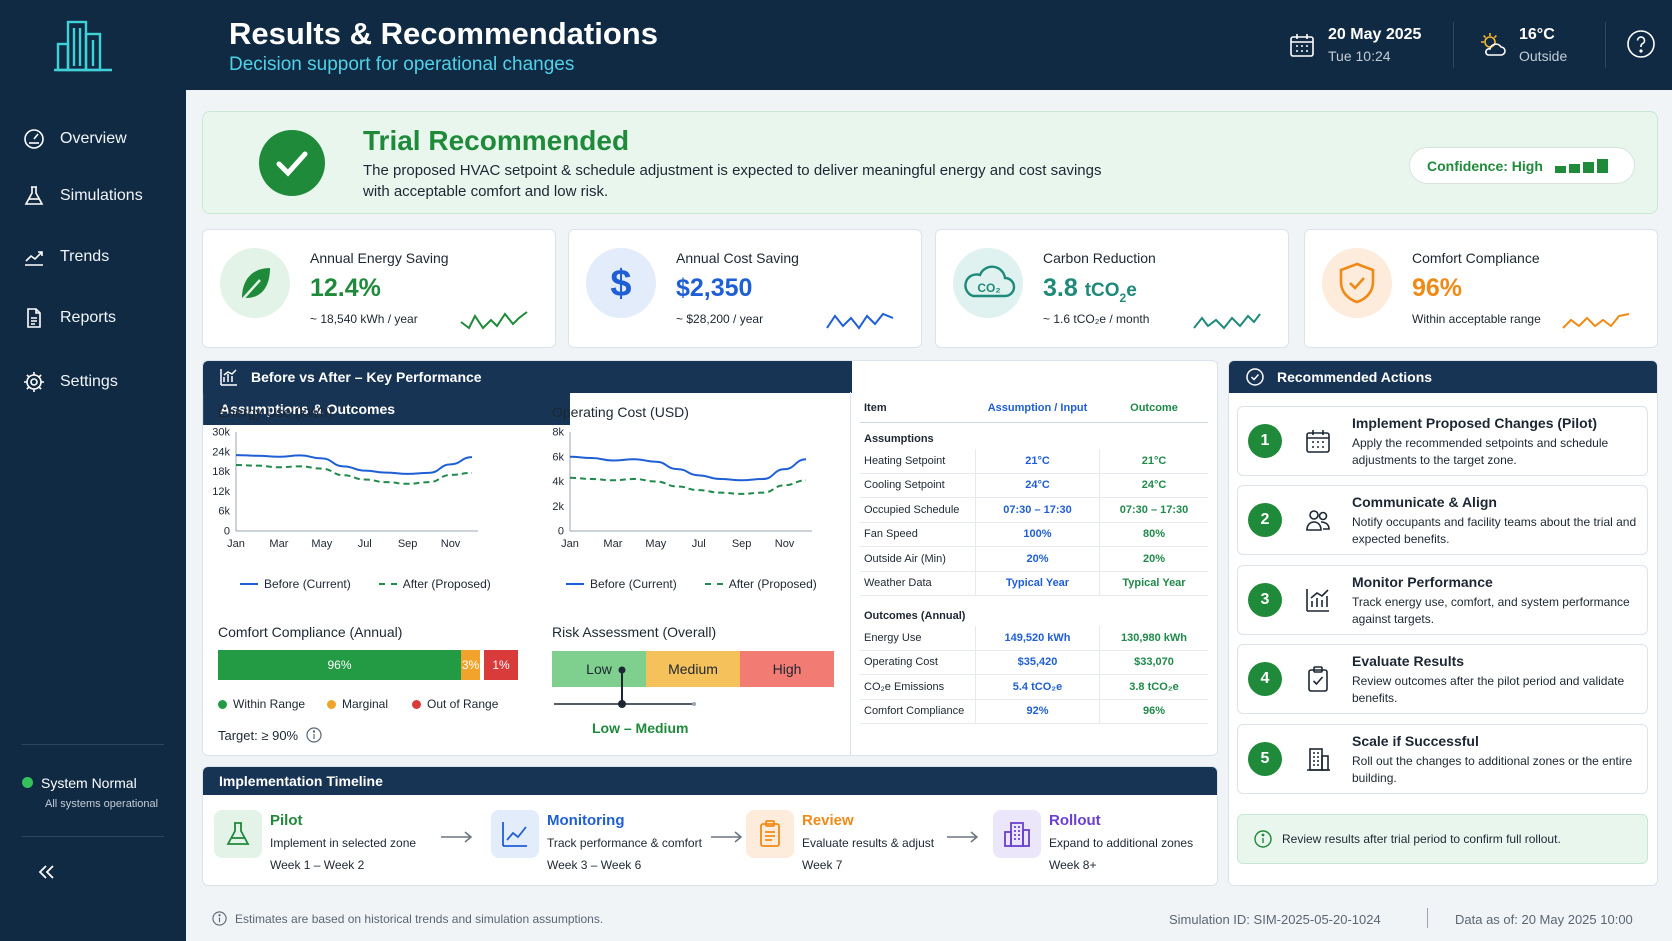 This screenshot has width=1672, height=941. I want to click on svg-text: CO₂, so click(988, 288).